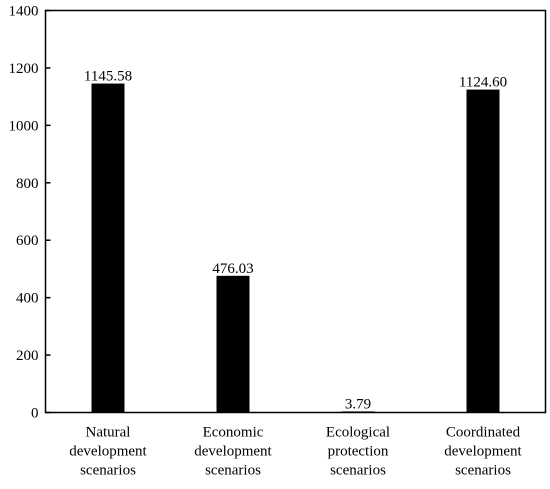  Describe the element at coordinates (24, 69) in the screenshot. I see `y-tick-label: 1200` at that location.